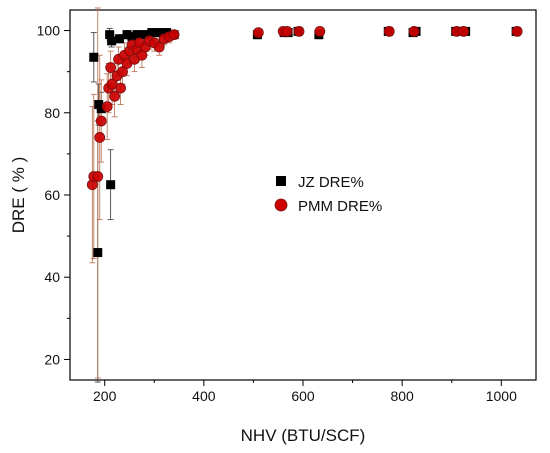 The width and height of the screenshot is (550, 453). Describe the element at coordinates (340, 206) in the screenshot. I see `legend-label-pmm: PMM DRE%` at that location.